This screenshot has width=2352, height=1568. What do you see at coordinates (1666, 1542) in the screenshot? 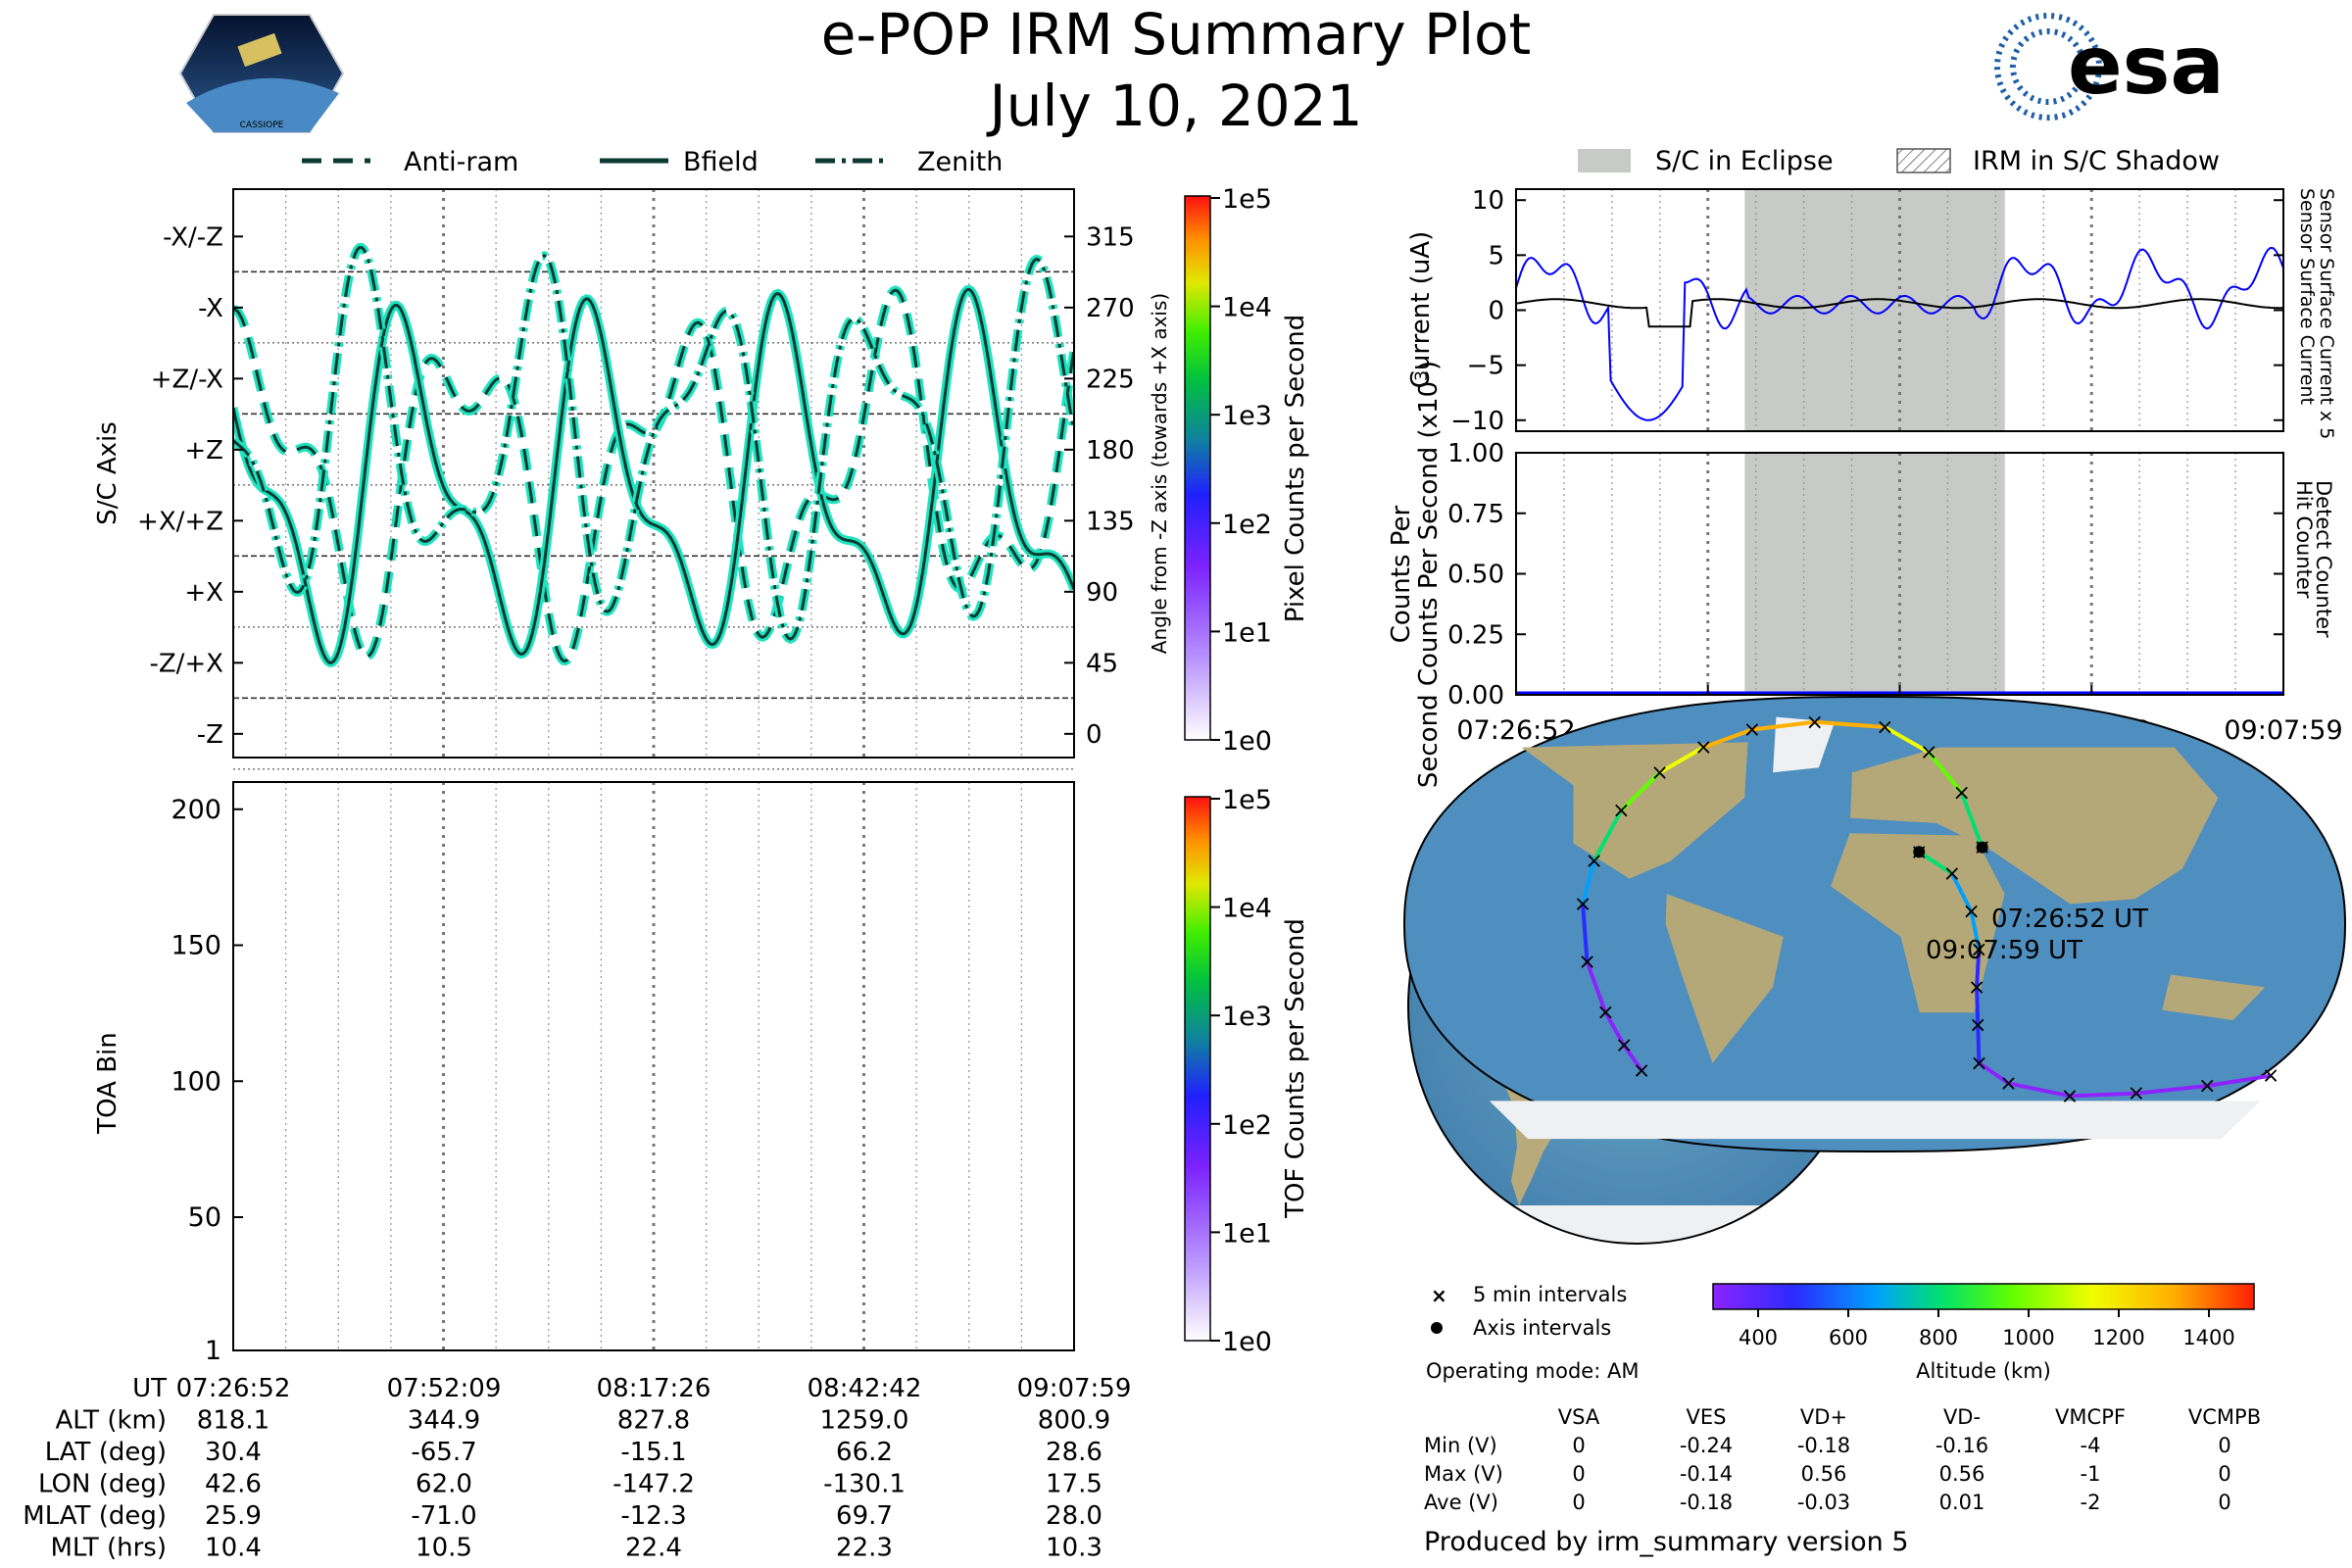
I see `footer-credit: Produced by irm_summary version 5` at bounding box center [1666, 1542].